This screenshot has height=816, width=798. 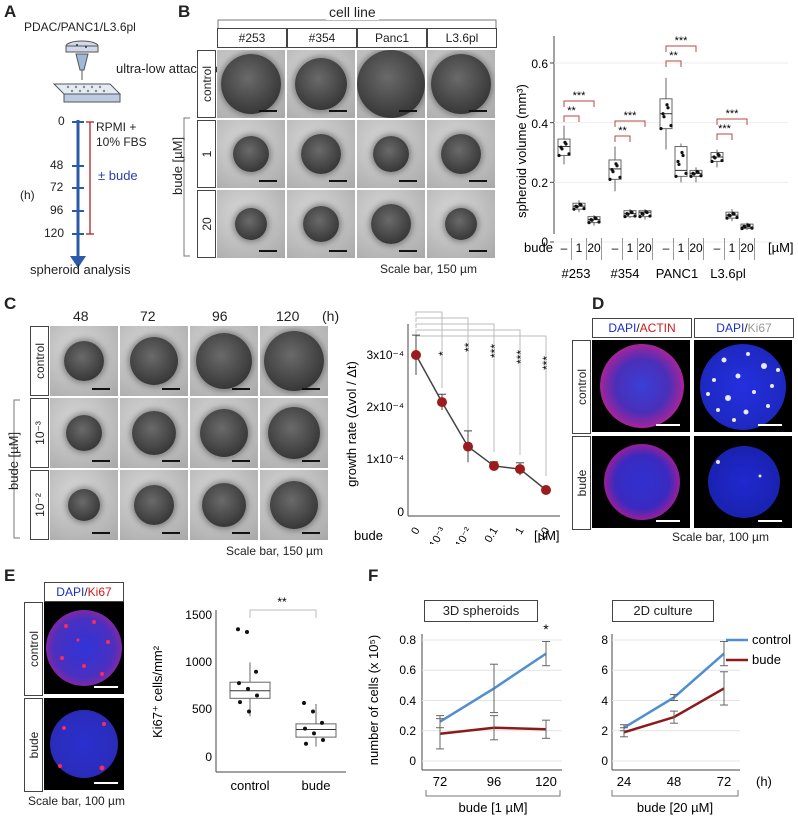 I want to click on panel-e-label: E, so click(x=10, y=575).